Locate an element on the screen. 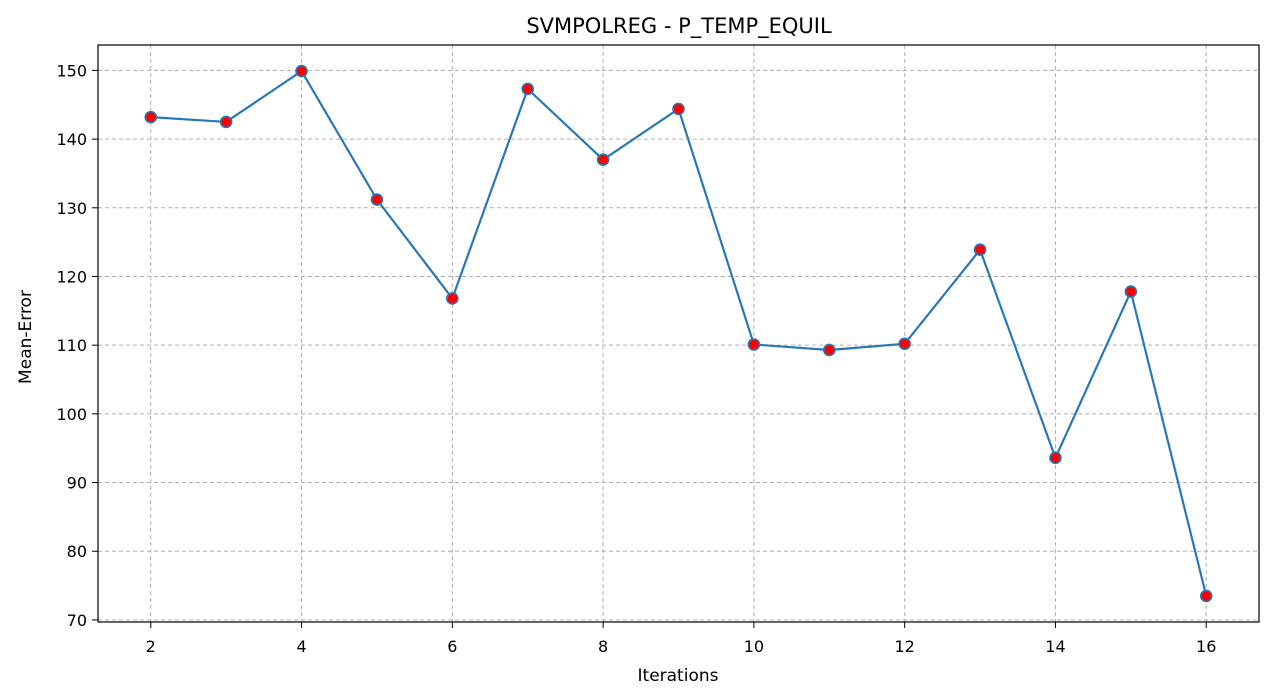 The height and width of the screenshot is (700, 1275). y-tick-label: 140 is located at coordinates (71, 139).